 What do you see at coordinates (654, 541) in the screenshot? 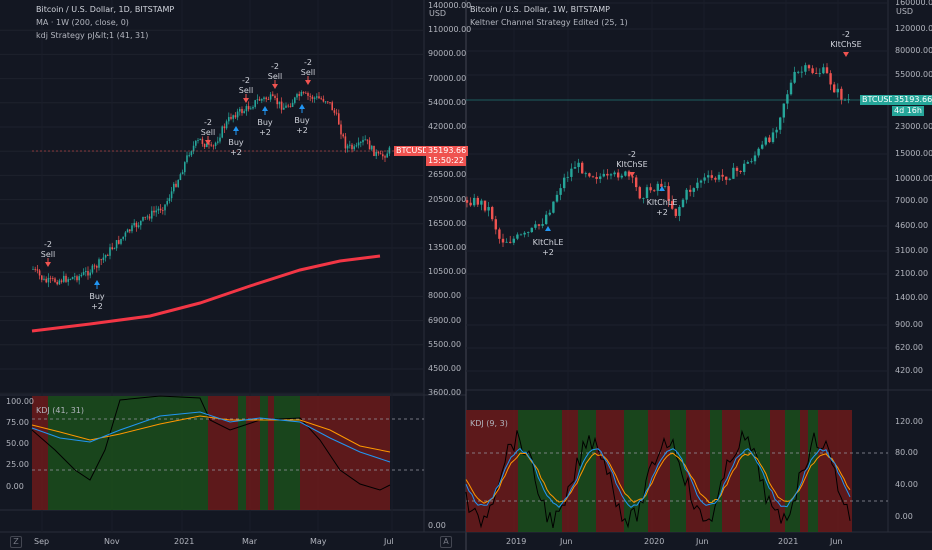
I see `right-time-label: 2020` at bounding box center [654, 541].